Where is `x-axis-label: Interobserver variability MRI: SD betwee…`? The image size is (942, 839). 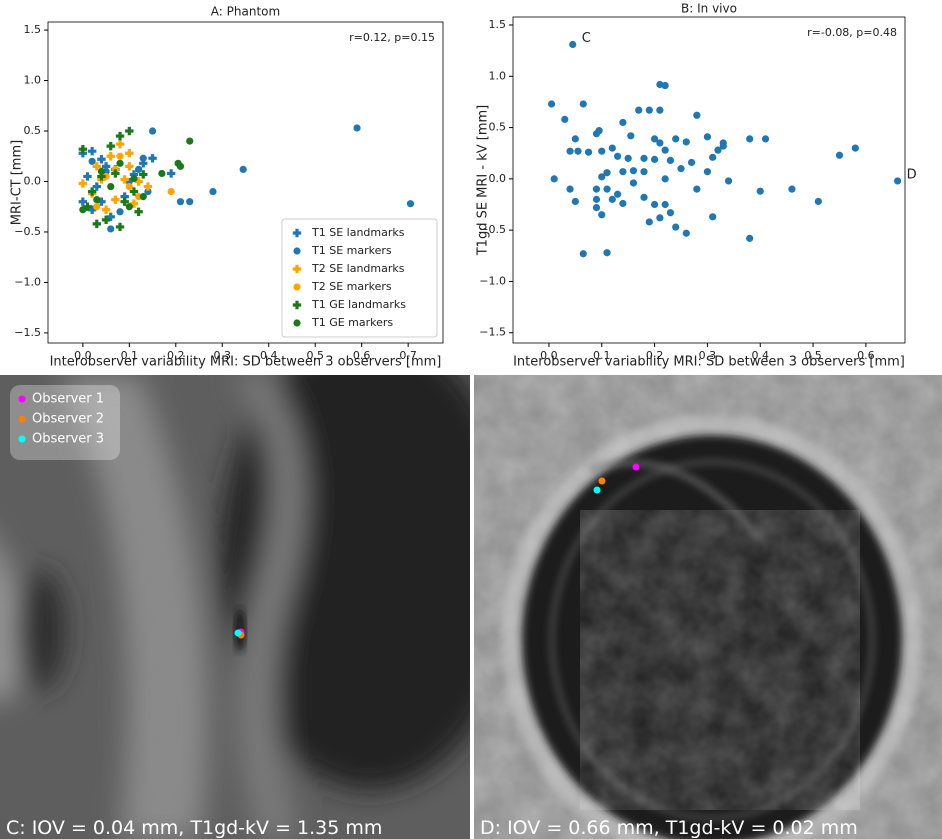
x-axis-label: Interobserver variability MRI: SD betwee… is located at coordinates (709, 362).